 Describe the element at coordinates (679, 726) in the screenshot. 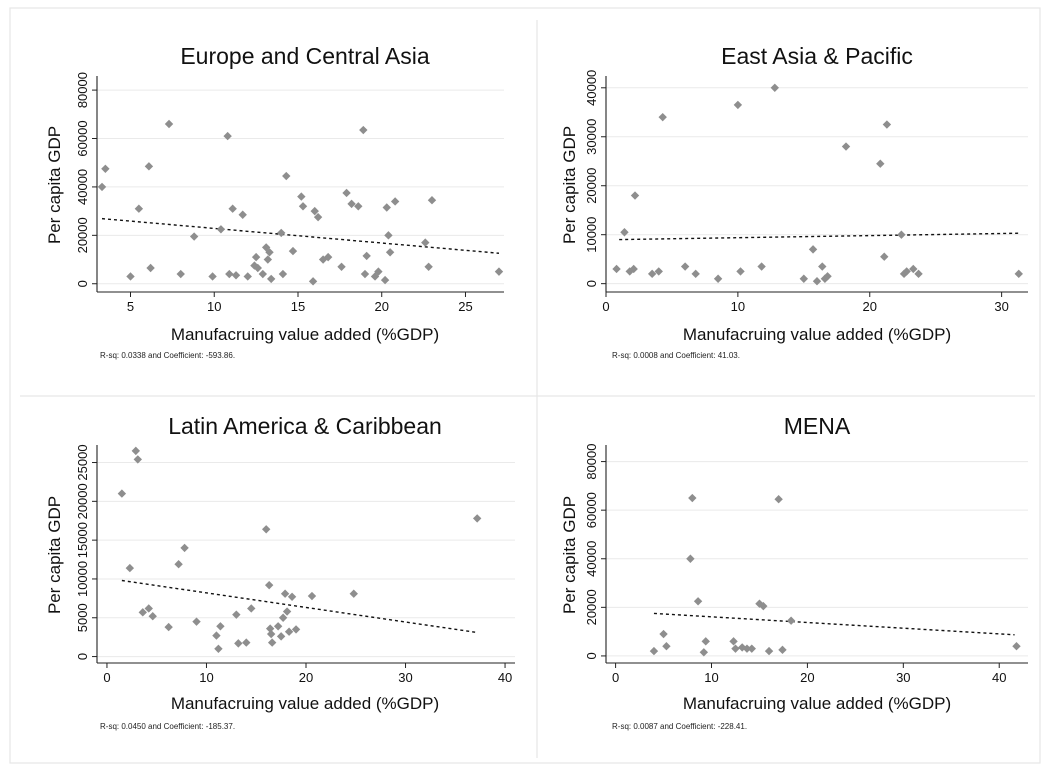

I see `regression-note: R-sq: 0.0087 and Coefficient: -228.41.` at that location.